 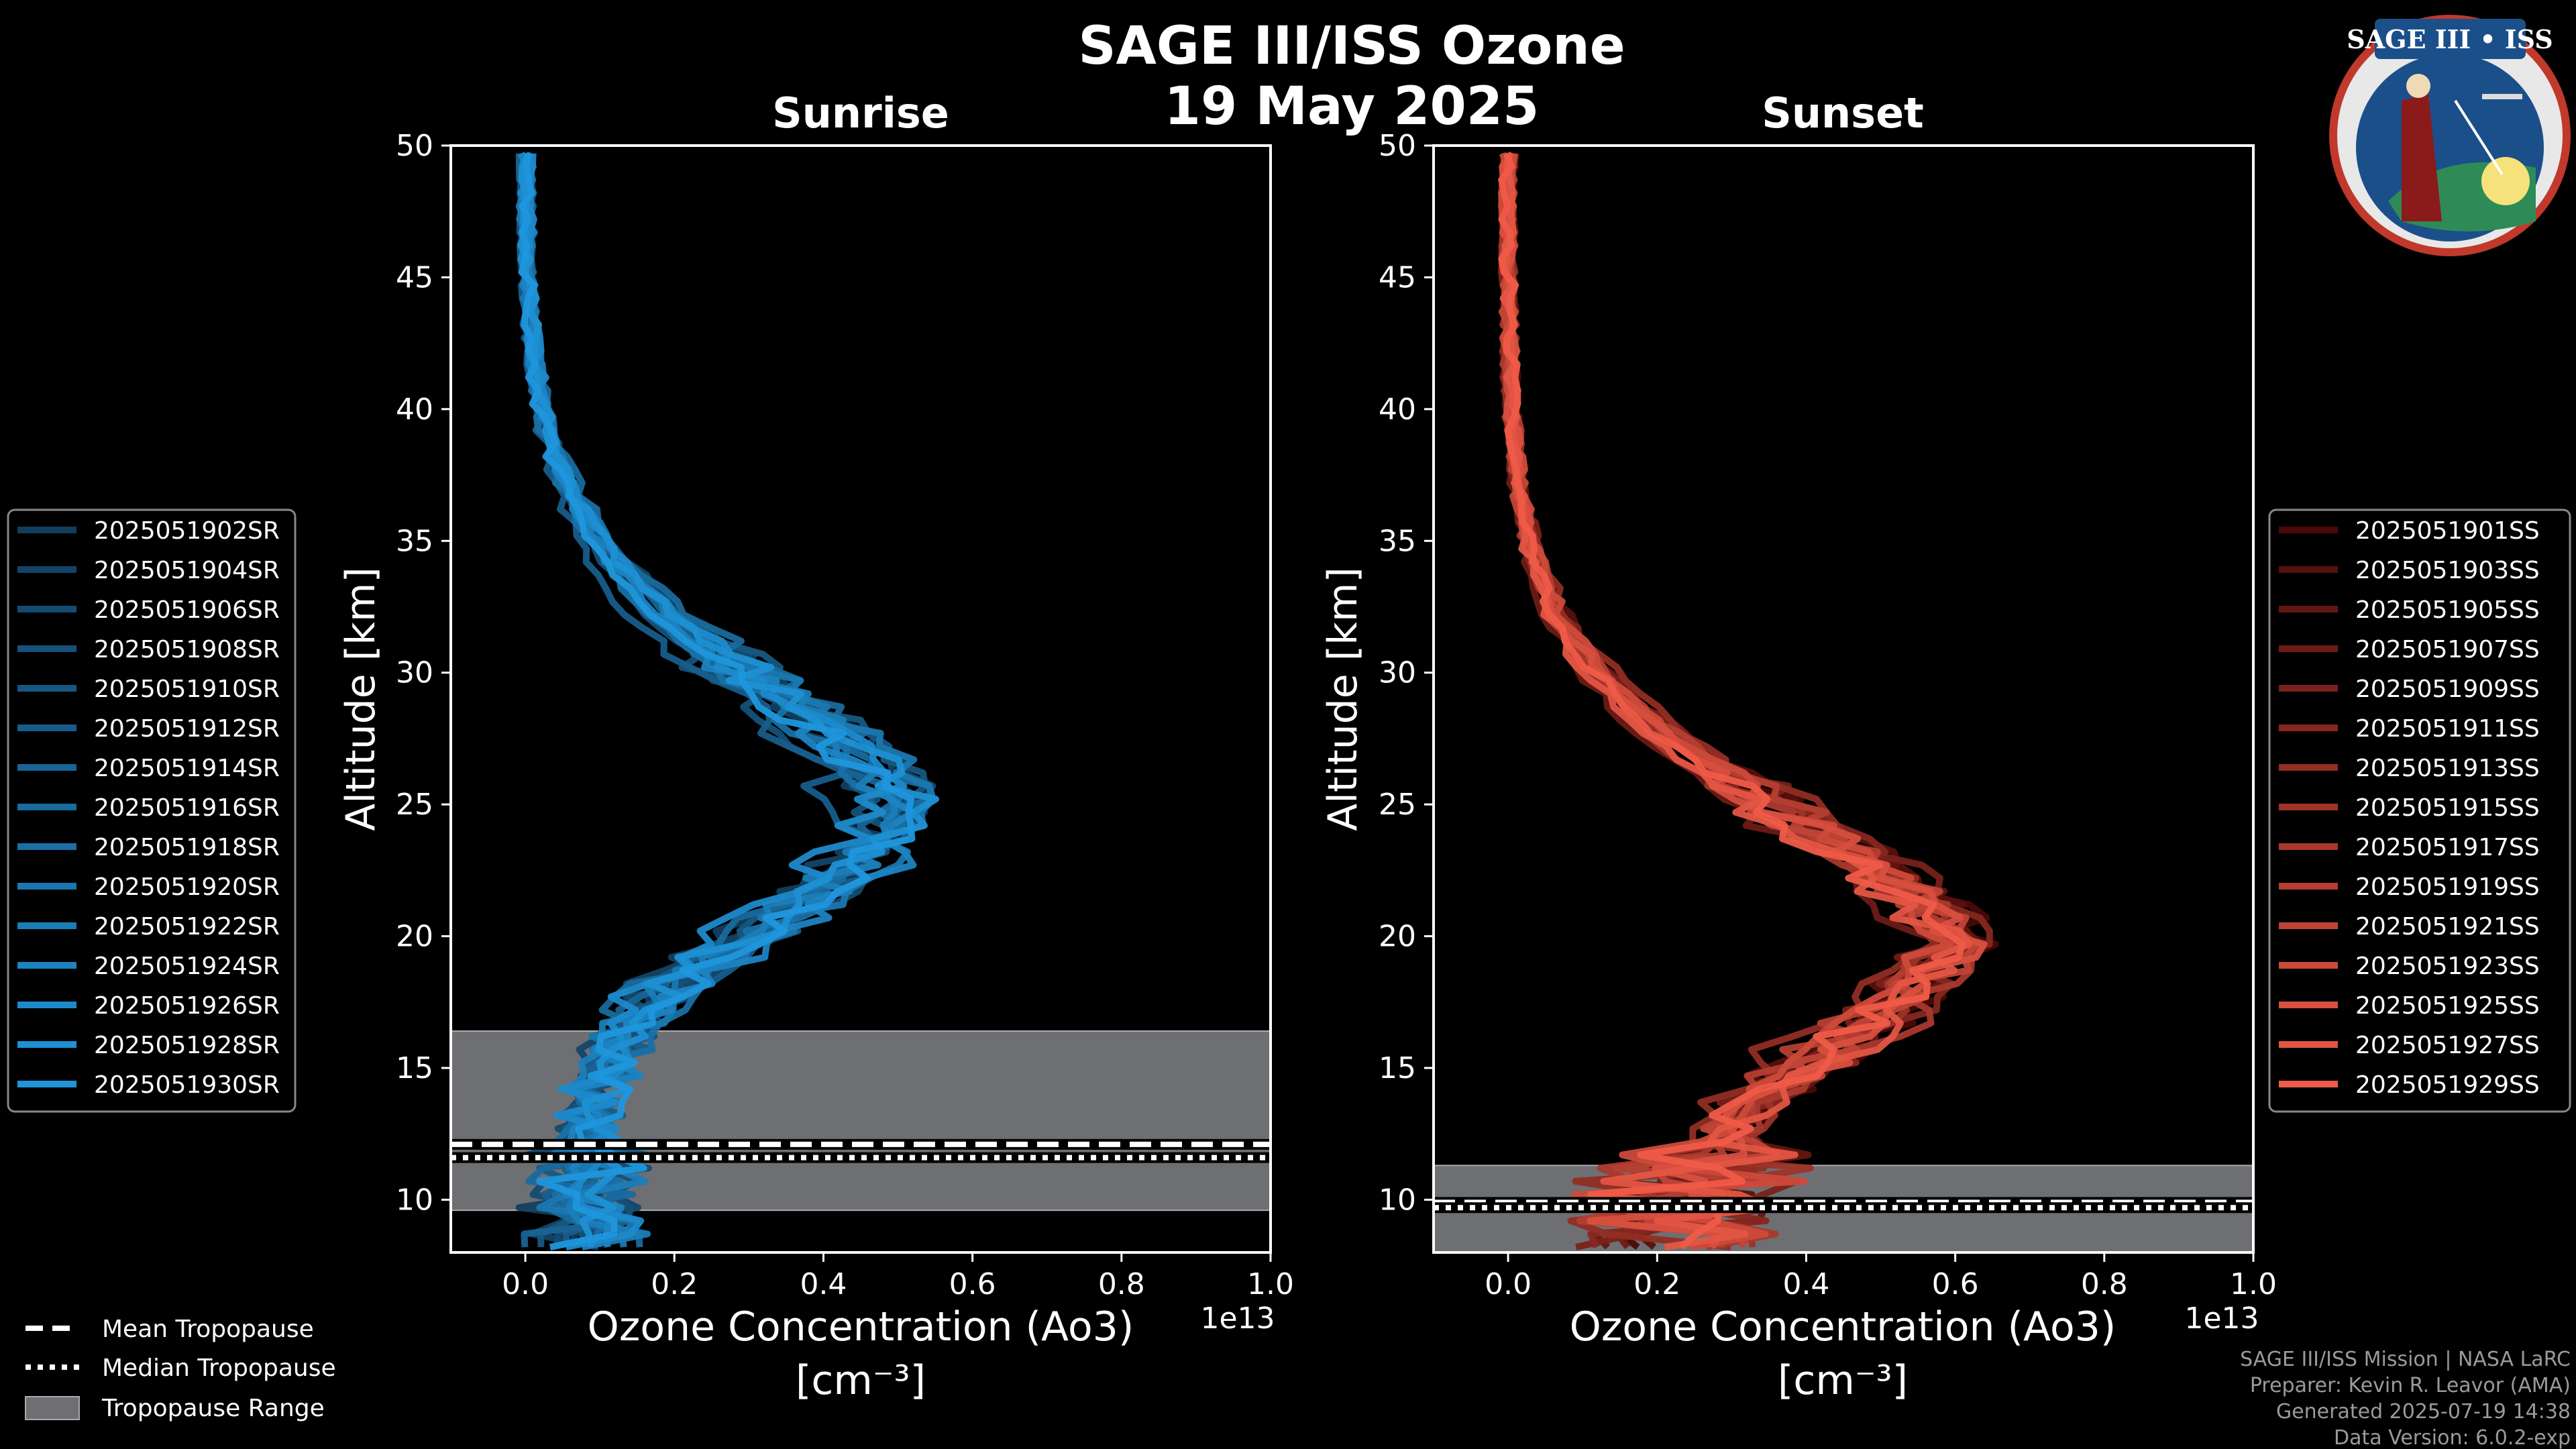 I want to click on profile-line-2025051928SR, so click(x=728, y=700).